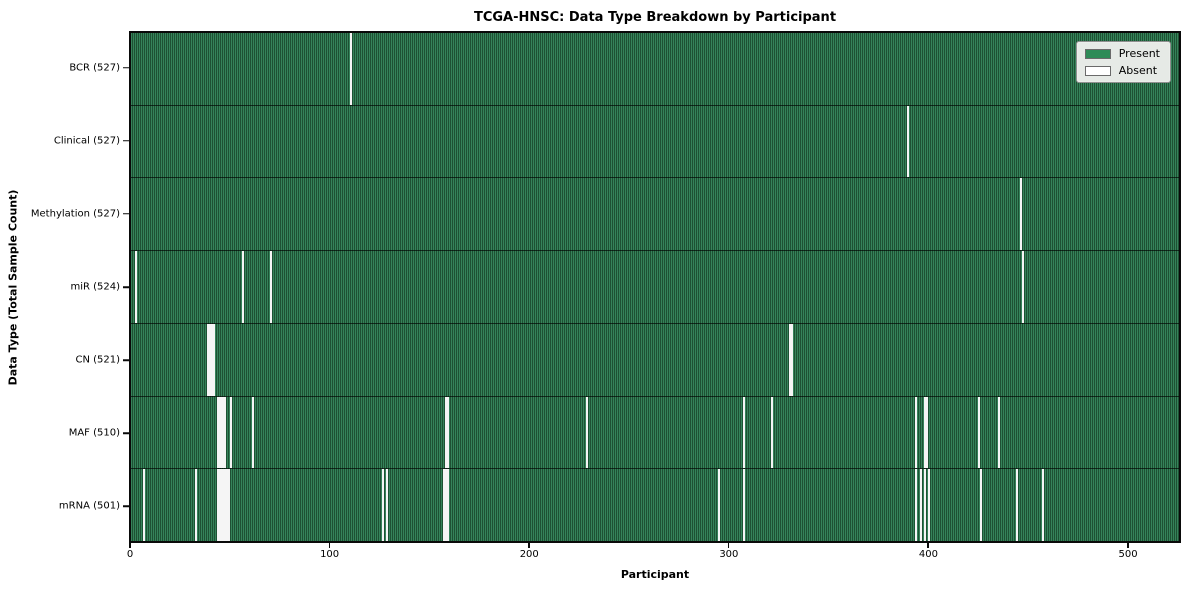 The image size is (1200, 600). Describe the element at coordinates (94, 68) in the screenshot. I see `y-tick-label-BCR: BCR (527)` at that location.